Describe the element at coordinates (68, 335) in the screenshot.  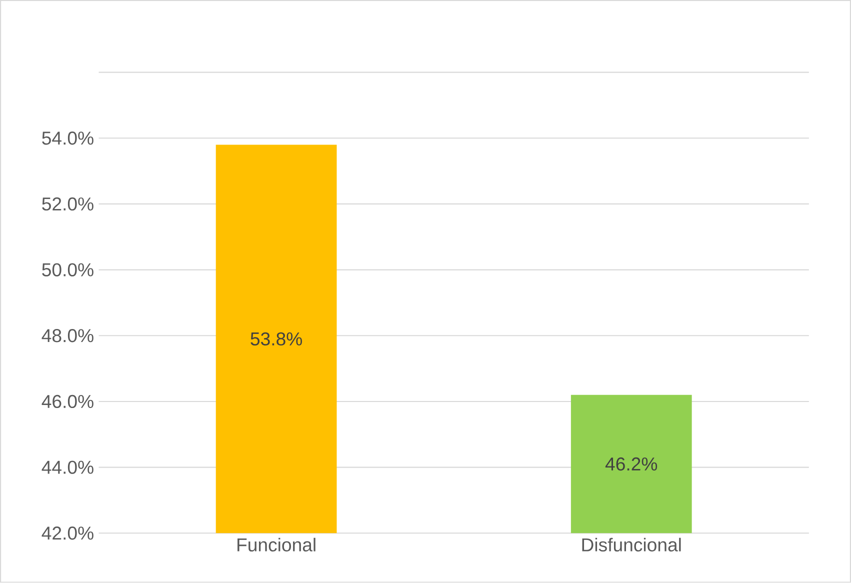
I see `y-tick-label: 48.0%` at that location.